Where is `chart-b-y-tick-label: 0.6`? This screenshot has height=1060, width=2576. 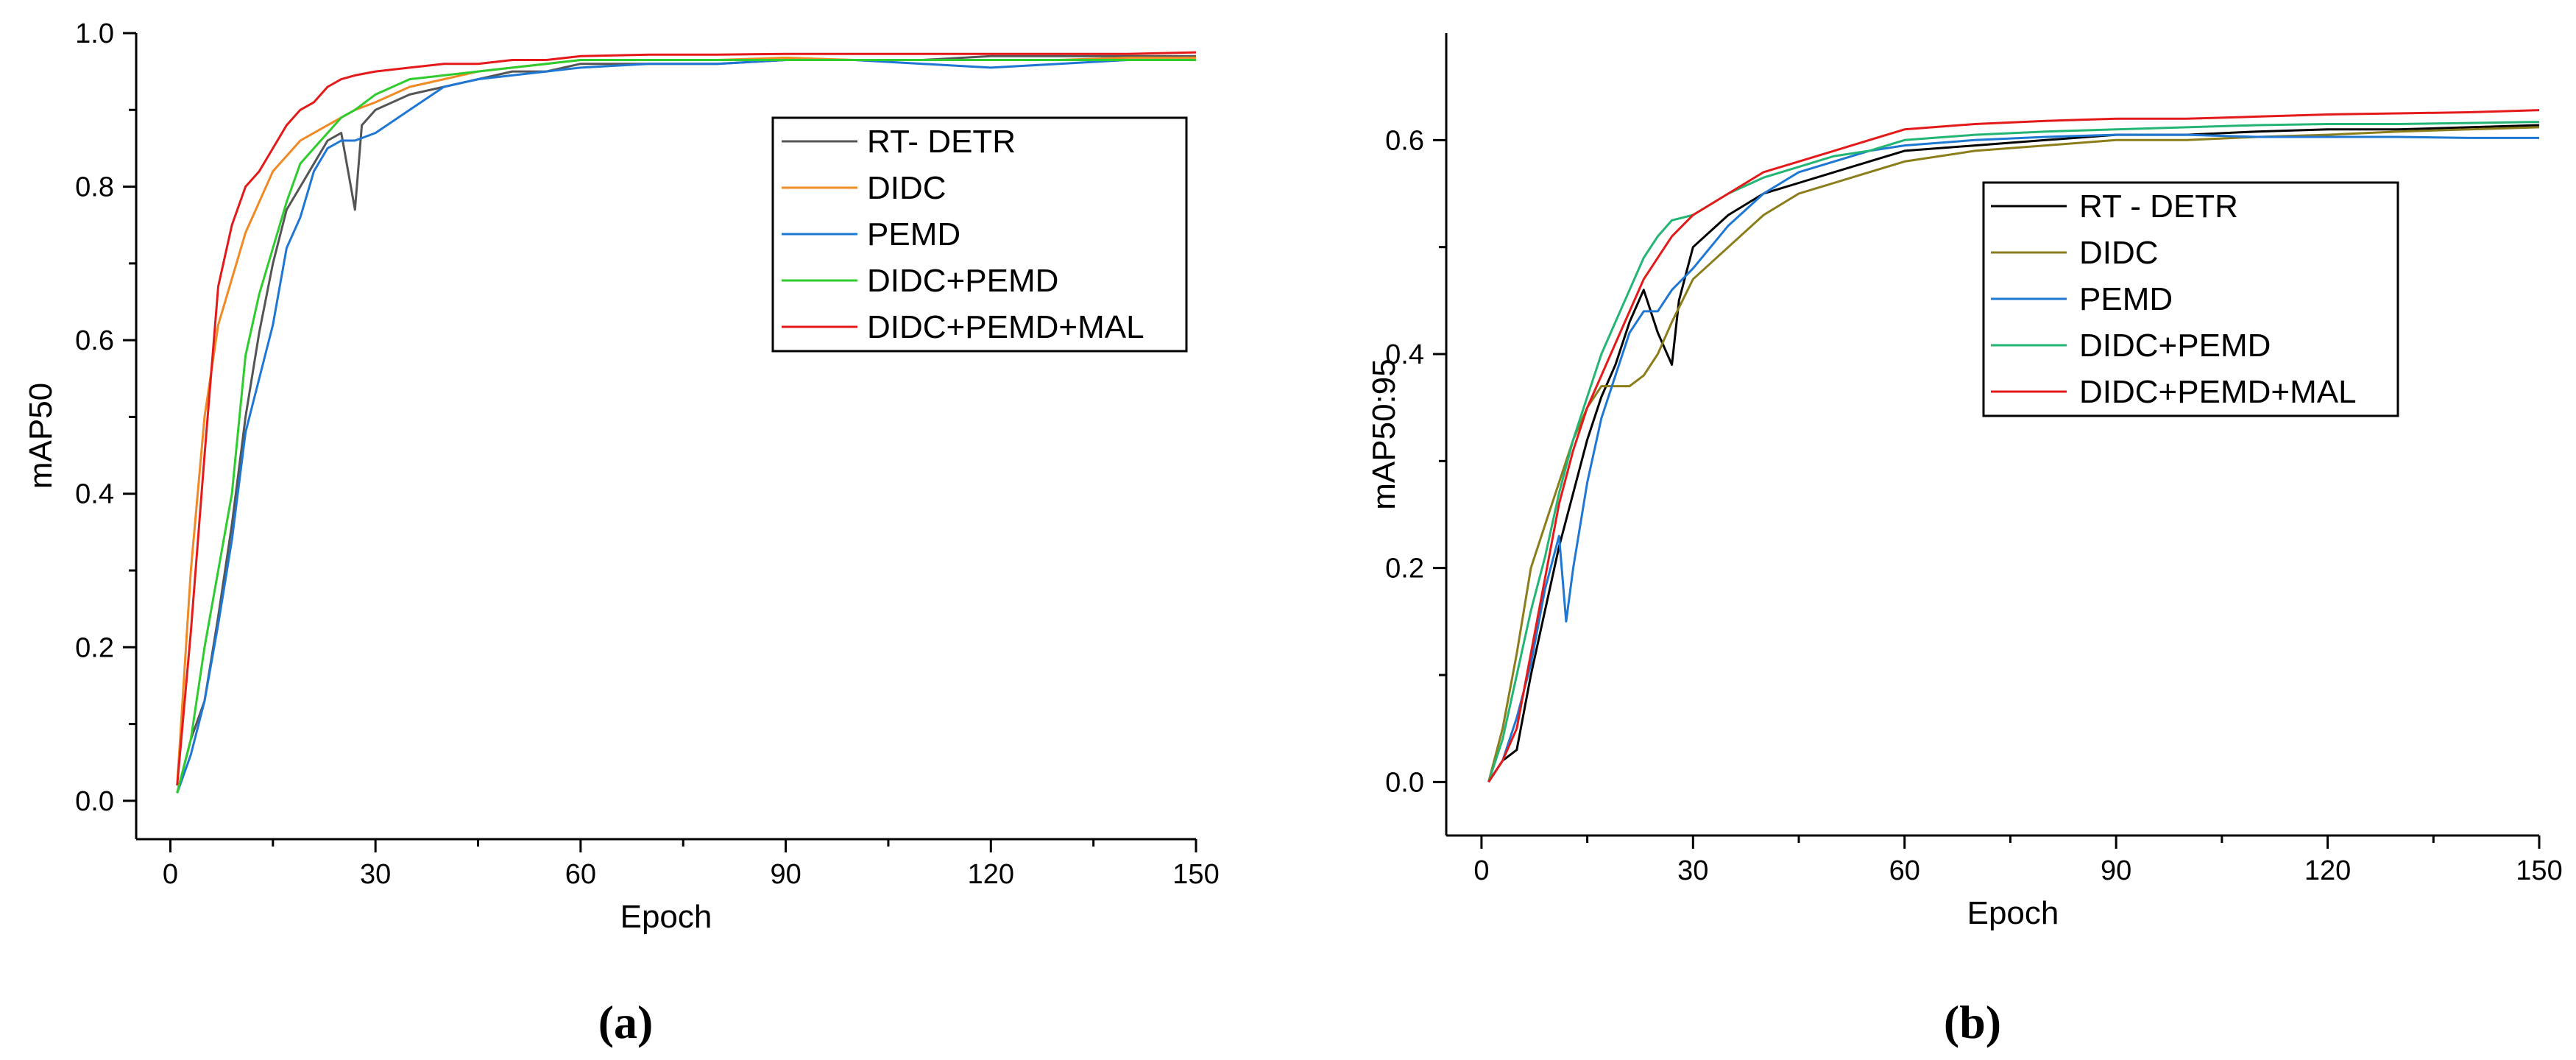 chart-b-y-tick-label: 0.6 is located at coordinates (1404, 140).